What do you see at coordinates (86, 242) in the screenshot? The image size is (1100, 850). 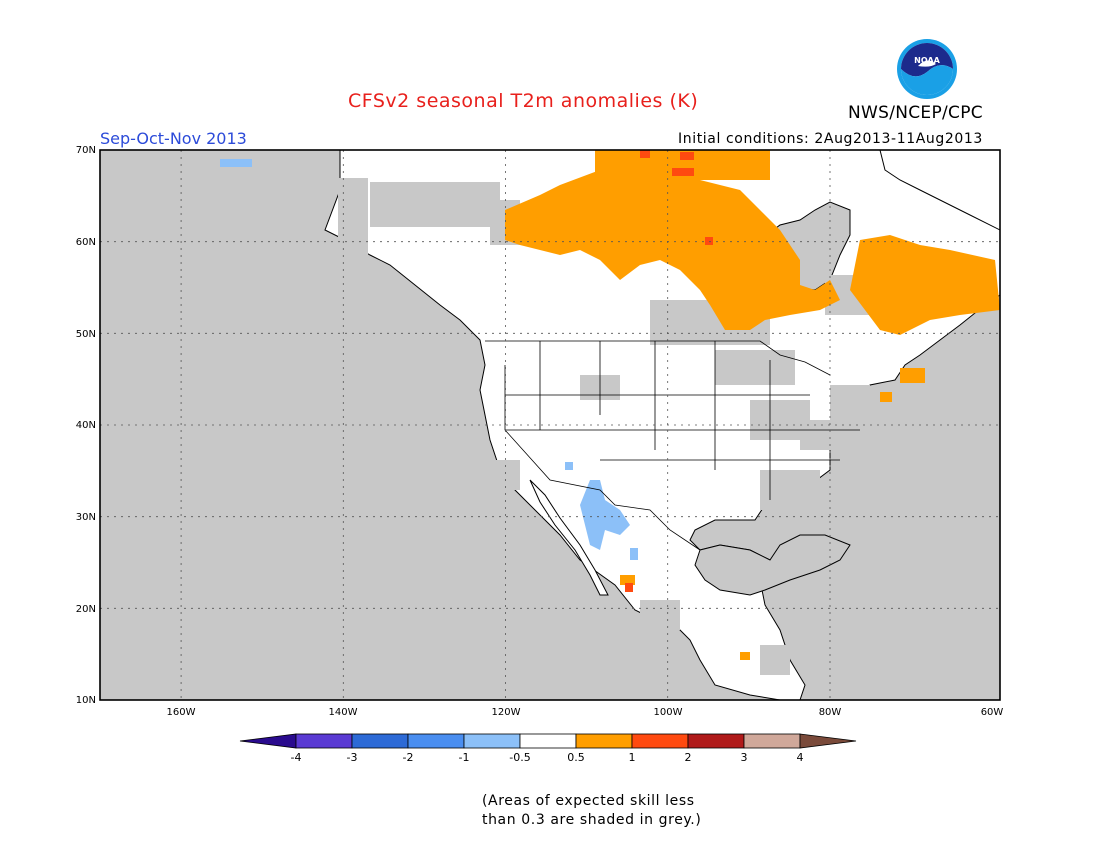 I see `lat-label: 60N` at bounding box center [86, 242].